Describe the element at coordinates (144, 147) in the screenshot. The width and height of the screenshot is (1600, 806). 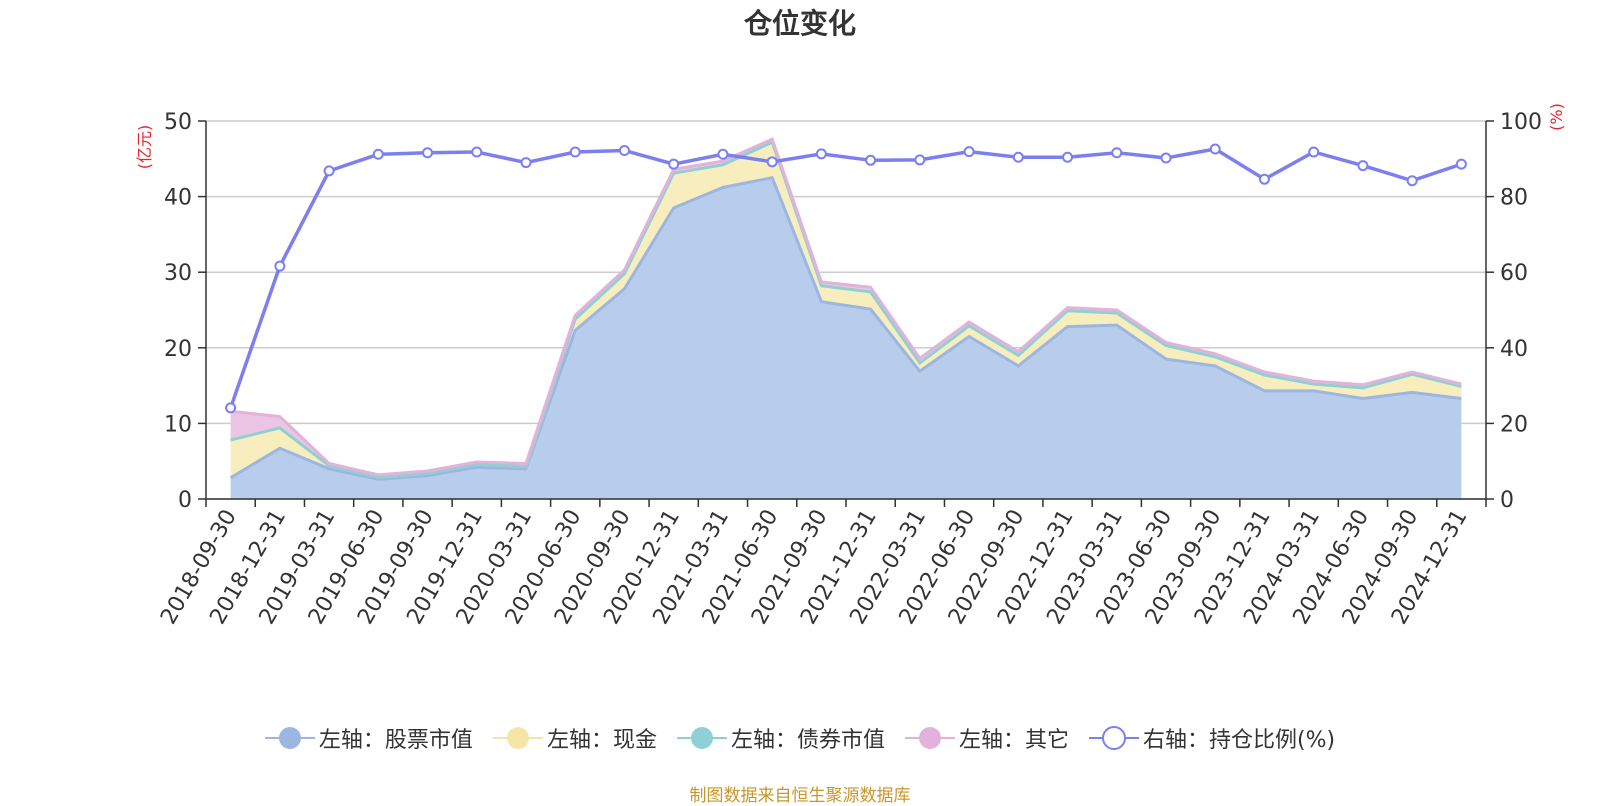
I see `left-axis-unit: (亿元)` at that location.